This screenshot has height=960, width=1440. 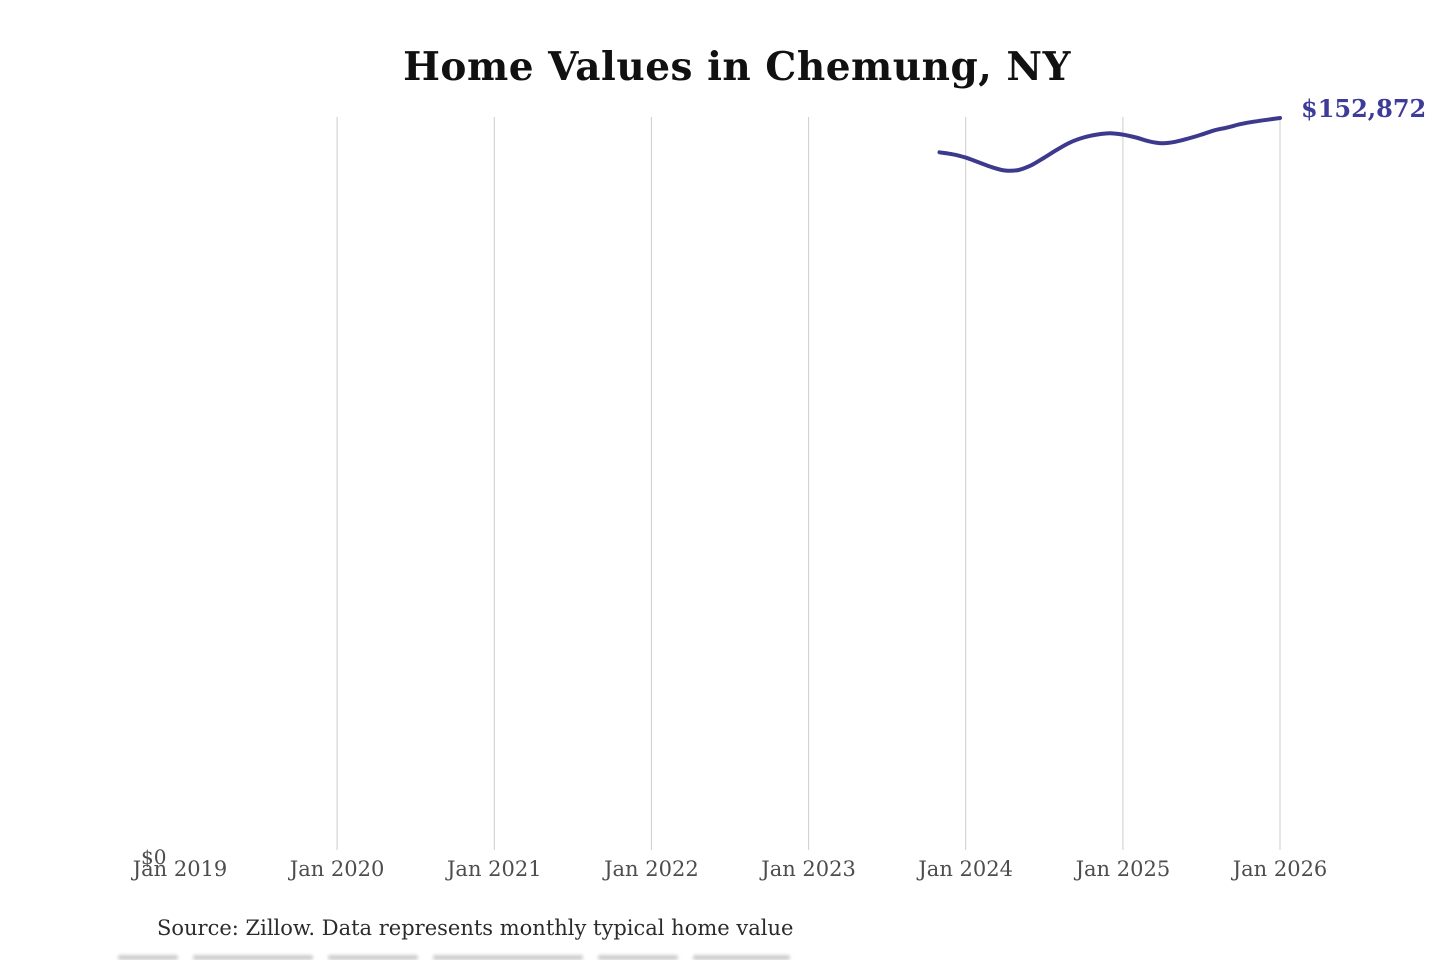 I want to click on x-axis-label: Jan 2020, so click(x=337, y=869).